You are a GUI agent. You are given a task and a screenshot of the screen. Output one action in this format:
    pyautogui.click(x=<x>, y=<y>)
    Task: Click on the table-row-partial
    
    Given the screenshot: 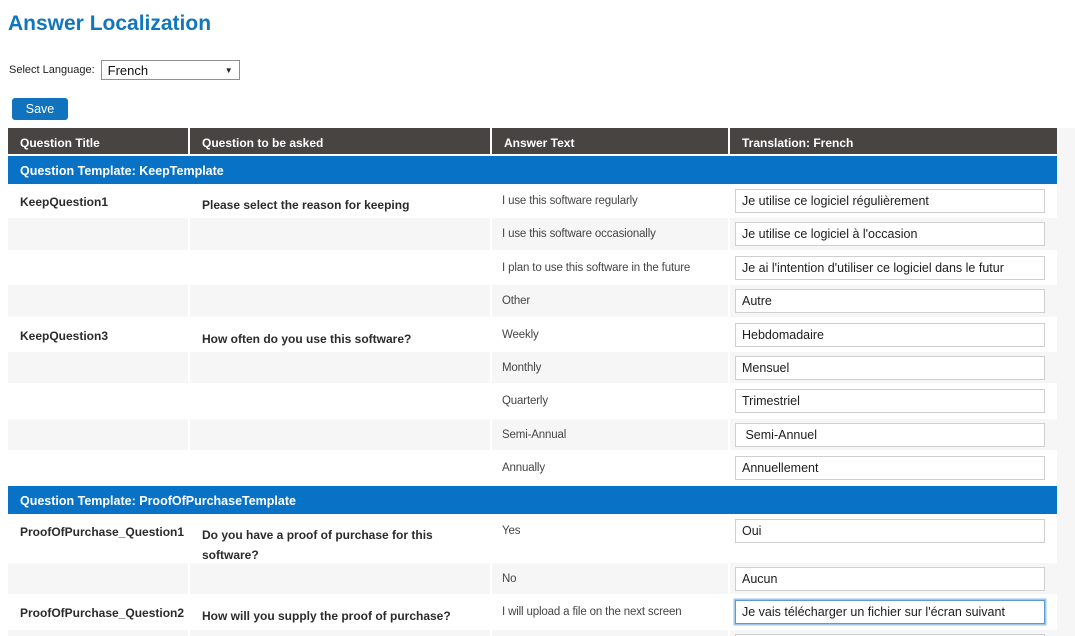 What is the action you would take?
    pyautogui.click(x=532, y=632)
    